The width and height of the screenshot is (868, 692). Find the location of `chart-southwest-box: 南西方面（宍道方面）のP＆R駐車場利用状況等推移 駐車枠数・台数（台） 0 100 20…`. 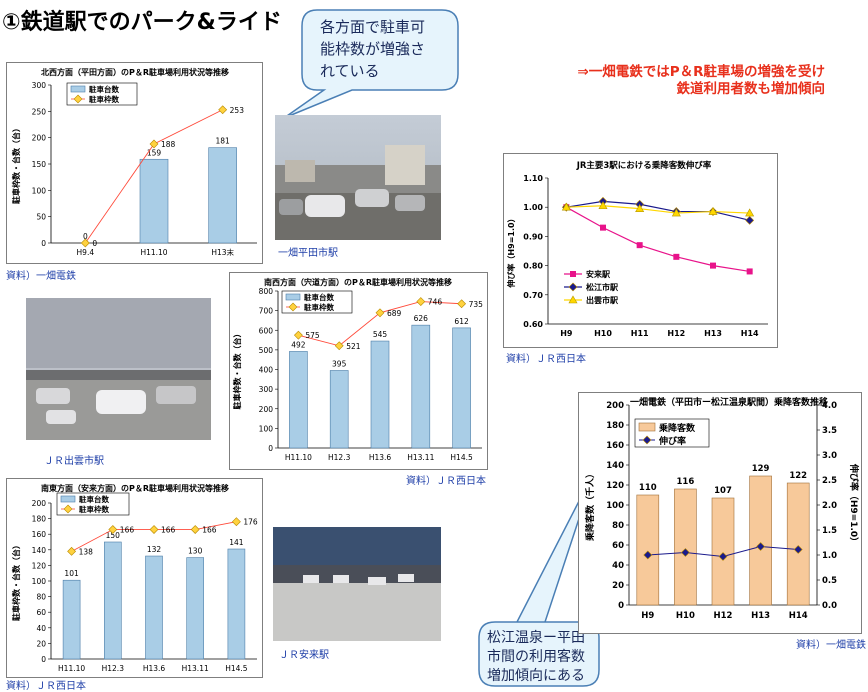

chart-southwest-box: 南西方面（宍道方面）のP＆R駐車場利用状況等推移 駐車枠数・台数（台） 0 100 20… is located at coordinates (358, 371).